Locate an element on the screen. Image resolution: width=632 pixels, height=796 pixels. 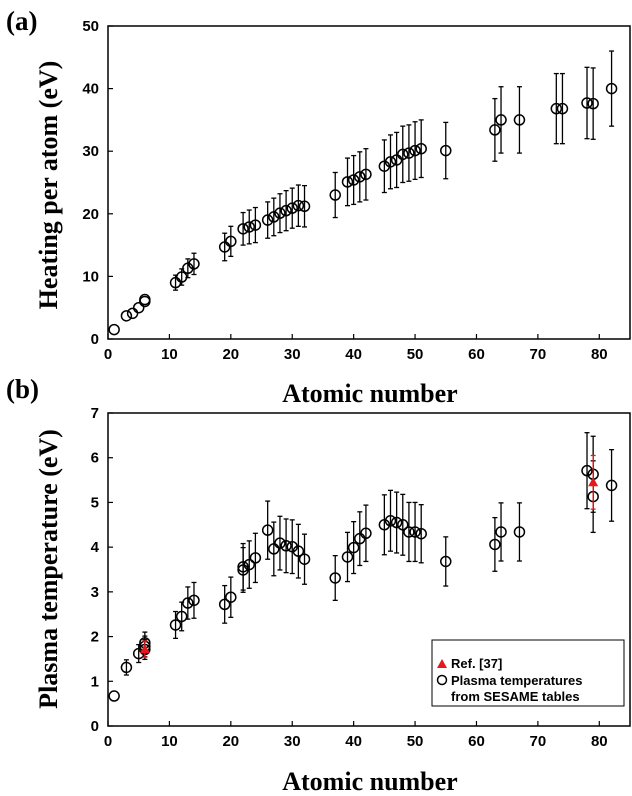
panel-b-y-tick-label: 2 is located at coordinates (95, 637).